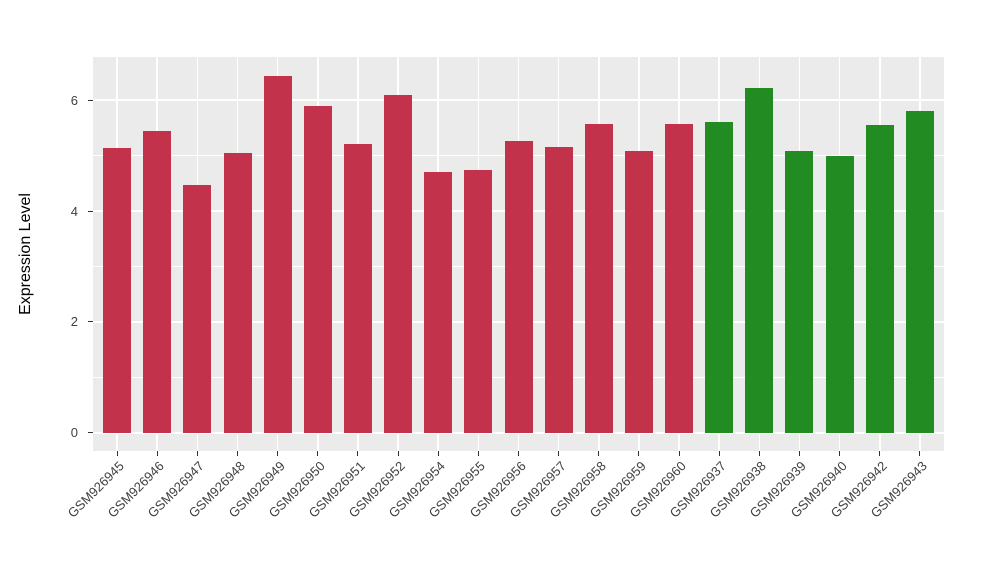 Image resolution: width=1000 pixels, height=580 pixels. What do you see at coordinates (518, 286) in the screenshot?
I see `bar-GSM926956` at bounding box center [518, 286].